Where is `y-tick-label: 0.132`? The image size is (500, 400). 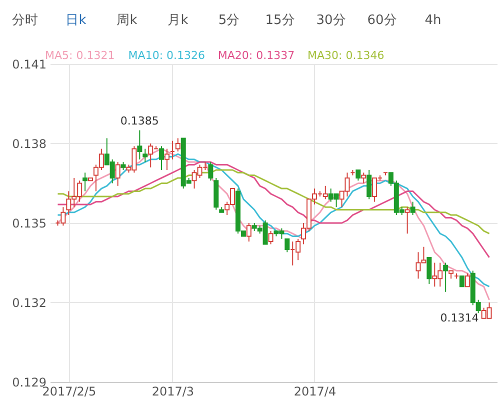
y-tick-label: 0.132 is located at coordinates (29, 303).